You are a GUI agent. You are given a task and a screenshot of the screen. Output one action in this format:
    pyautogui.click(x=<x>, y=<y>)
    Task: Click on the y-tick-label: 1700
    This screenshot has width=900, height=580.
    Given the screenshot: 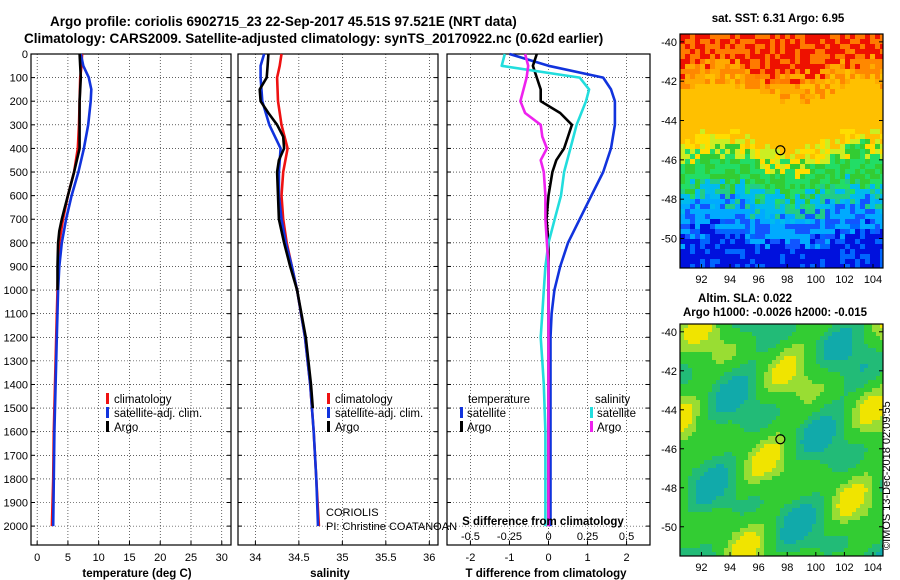 What is the action you would take?
    pyautogui.click(x=16, y=456)
    